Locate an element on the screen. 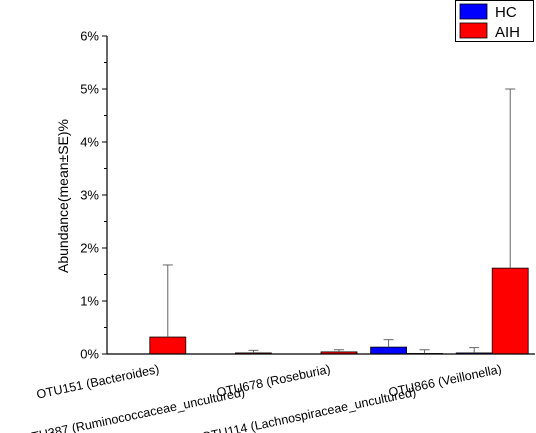  y-tick-label: 0% is located at coordinates (89, 354).